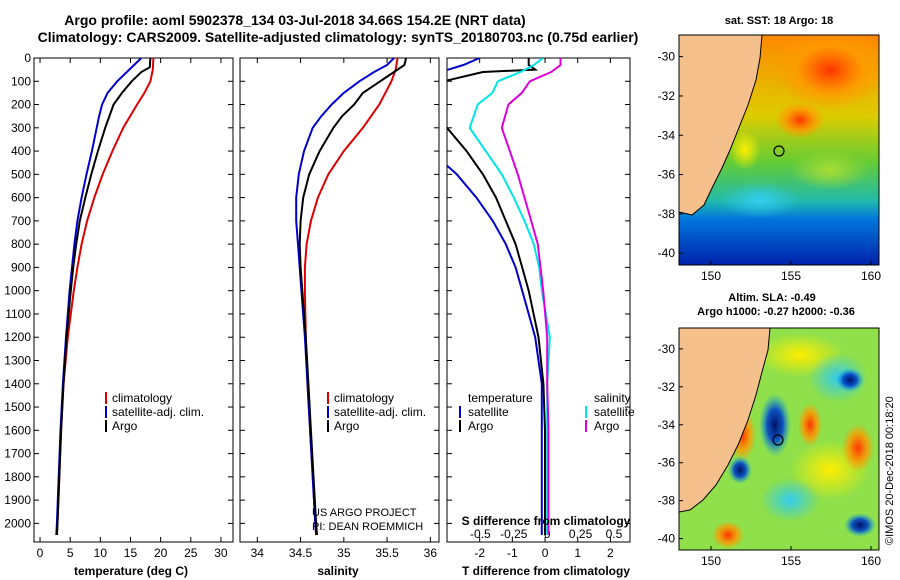 The image size is (900, 580). What do you see at coordinates (17, 361) in the screenshot?
I see `y-tick-label: 1300` at bounding box center [17, 361].